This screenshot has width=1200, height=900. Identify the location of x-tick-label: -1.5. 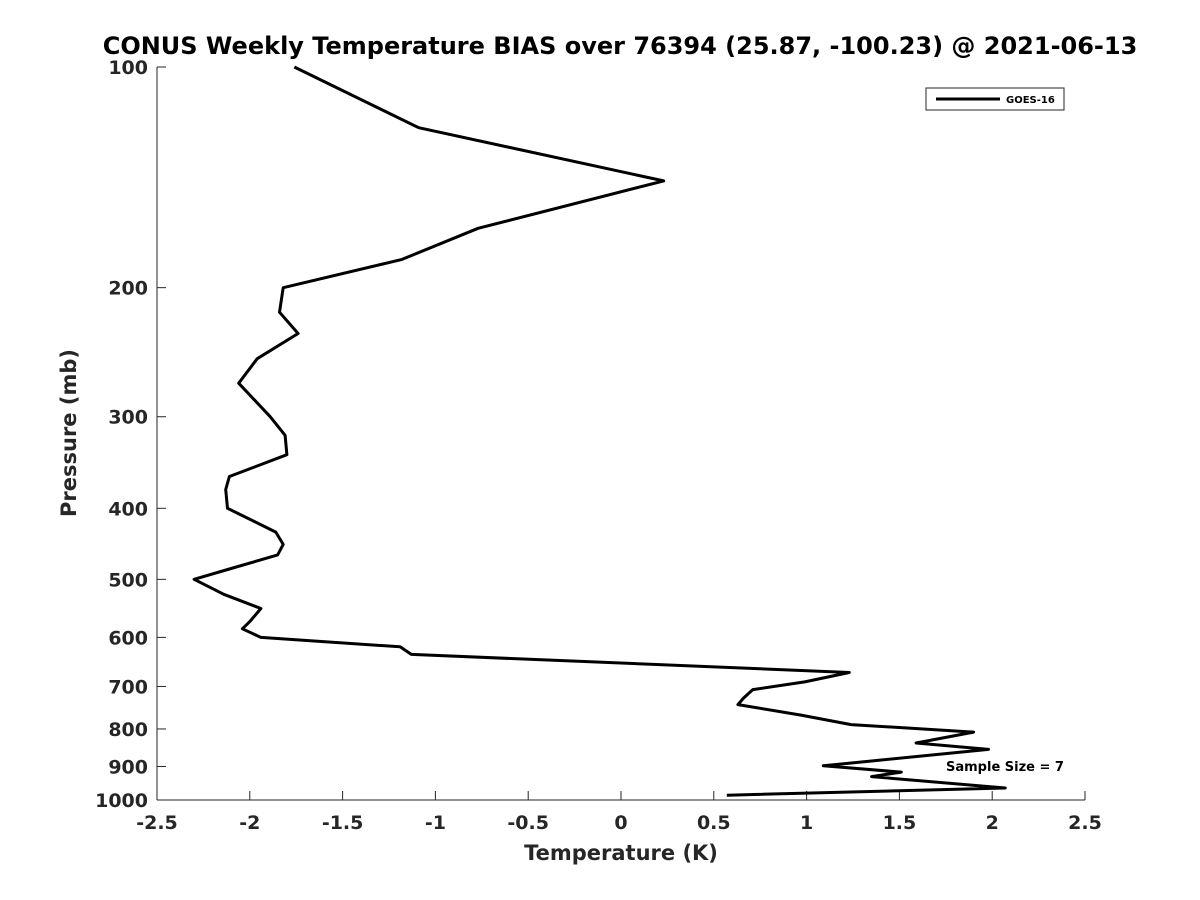
(343, 823).